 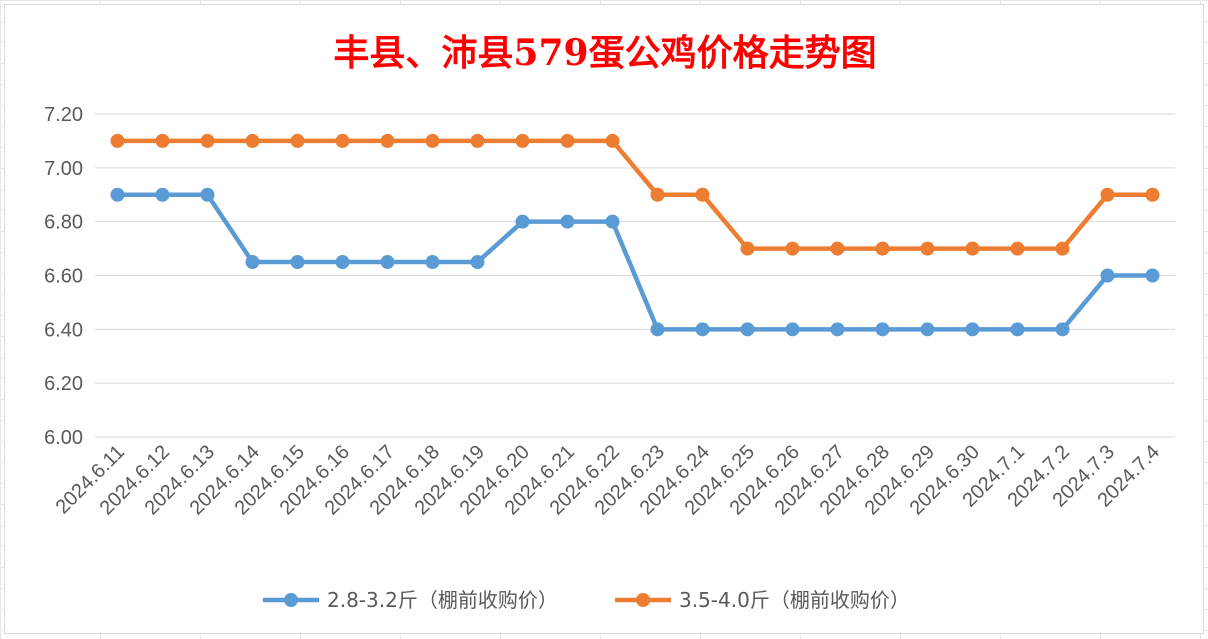 I want to click on y-tick-label: 6.60, so click(x=63, y=277).